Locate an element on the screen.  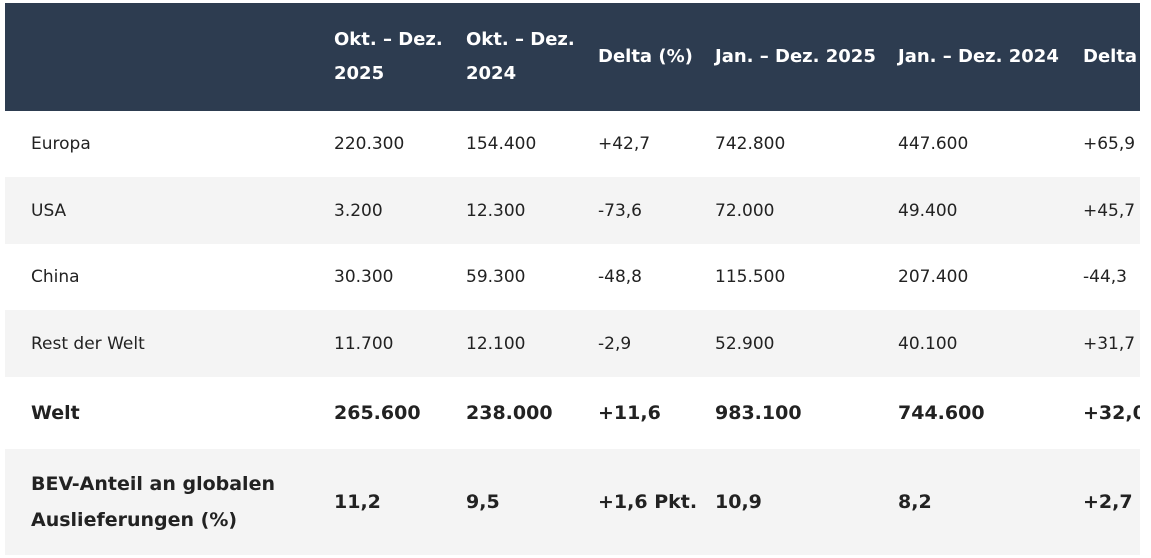
table-cell: 72.000 is located at coordinates (745, 210).